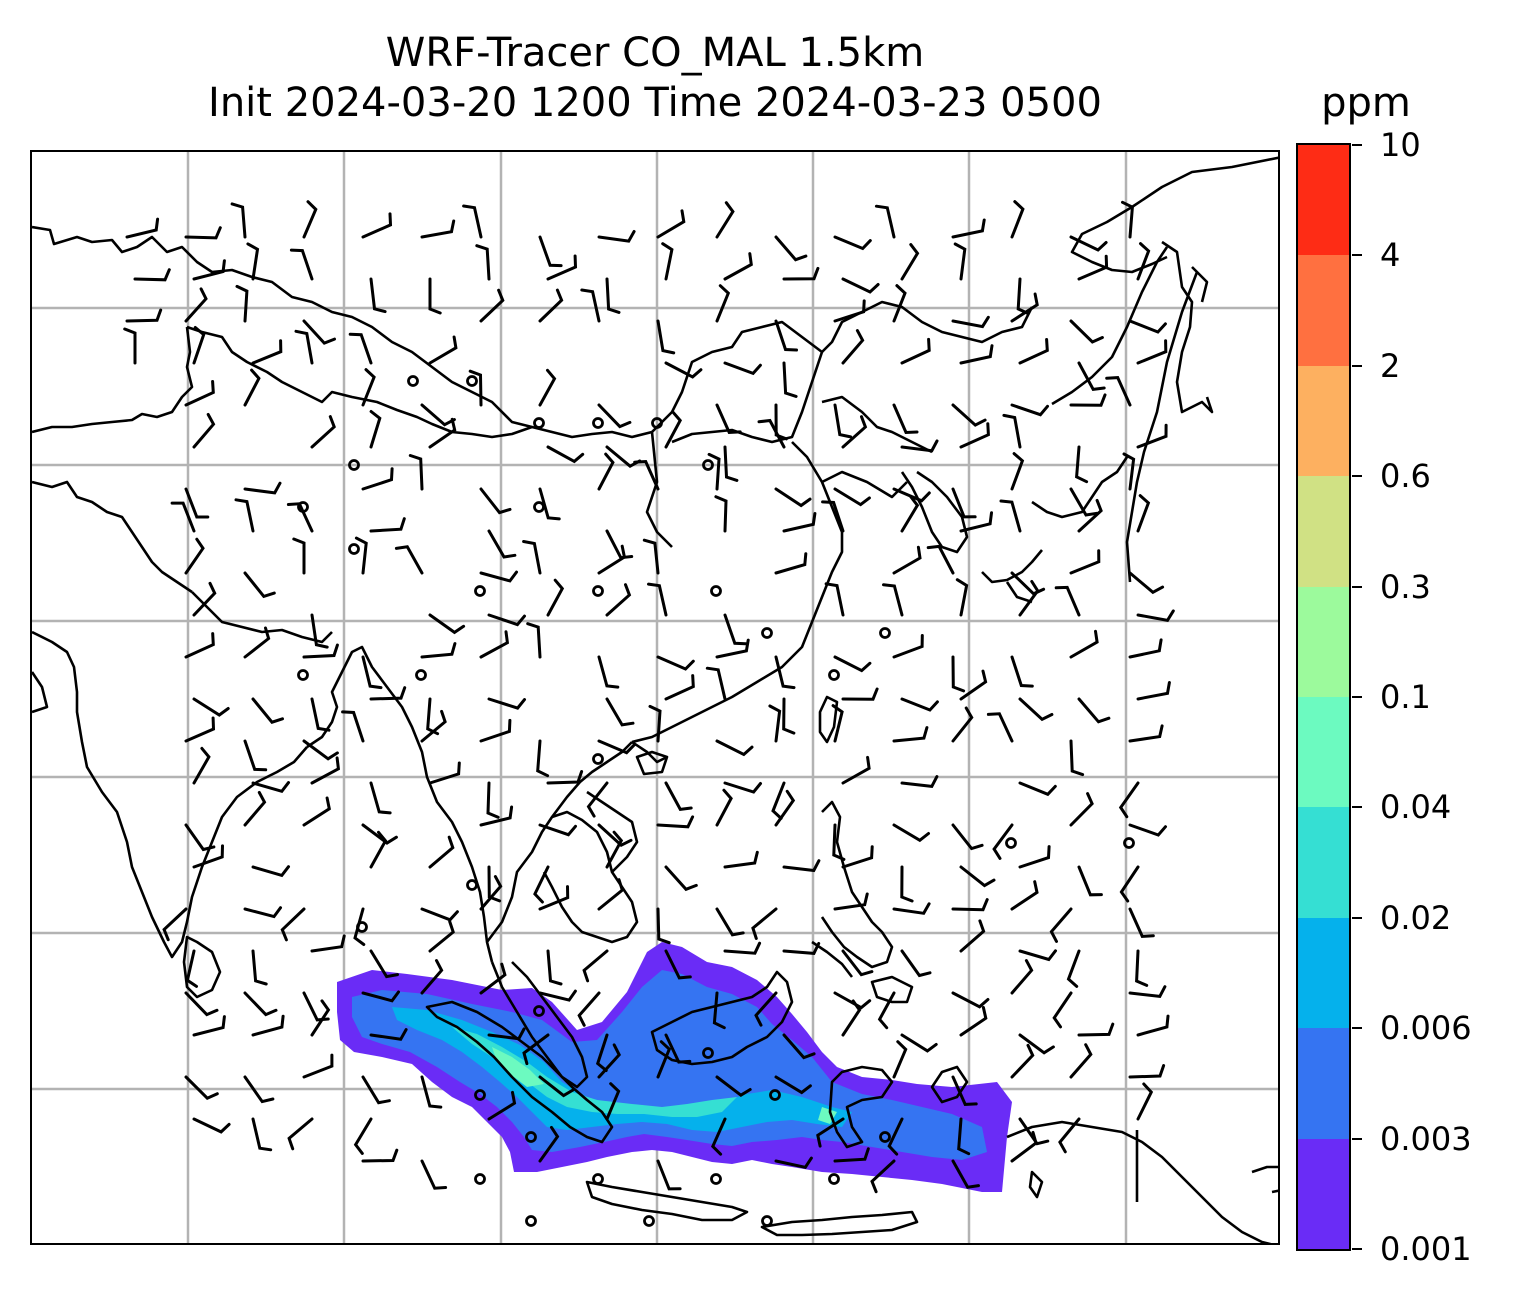 The width and height of the screenshot is (1528, 1306). I want to click on colorbar, so click(1323, 697).